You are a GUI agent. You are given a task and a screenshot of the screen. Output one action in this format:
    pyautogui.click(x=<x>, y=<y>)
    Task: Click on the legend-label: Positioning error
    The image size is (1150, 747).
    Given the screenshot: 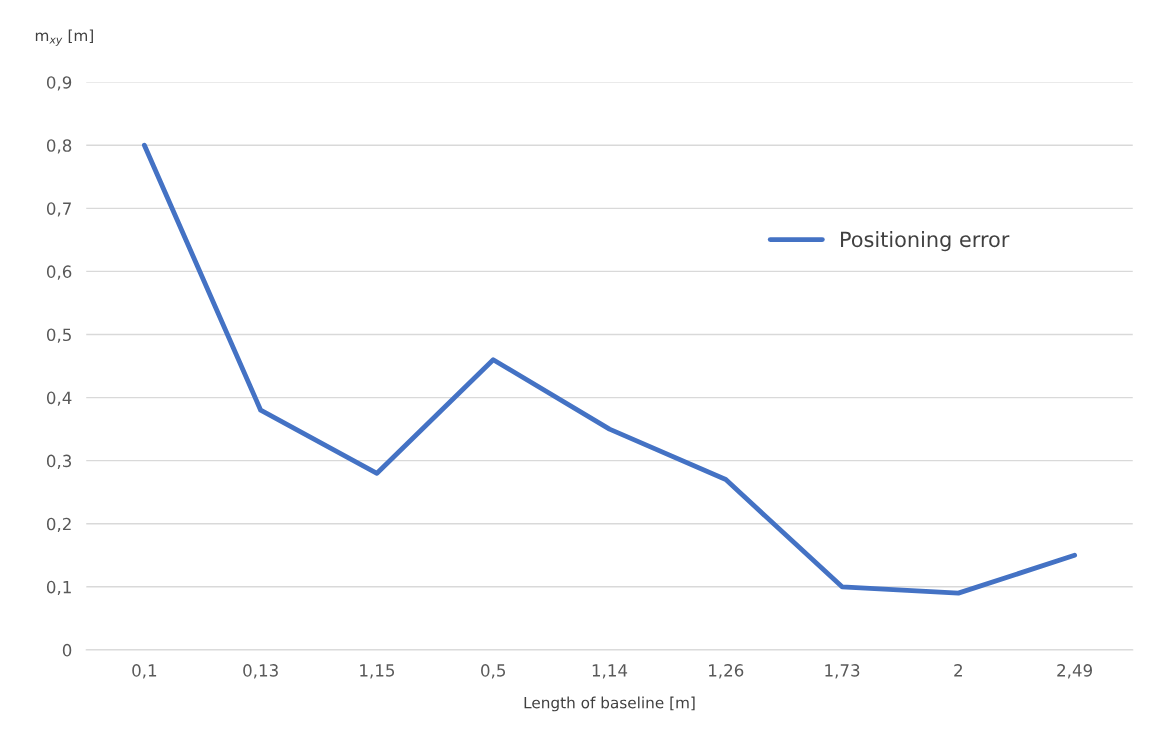 What is the action you would take?
    pyautogui.click(x=925, y=241)
    